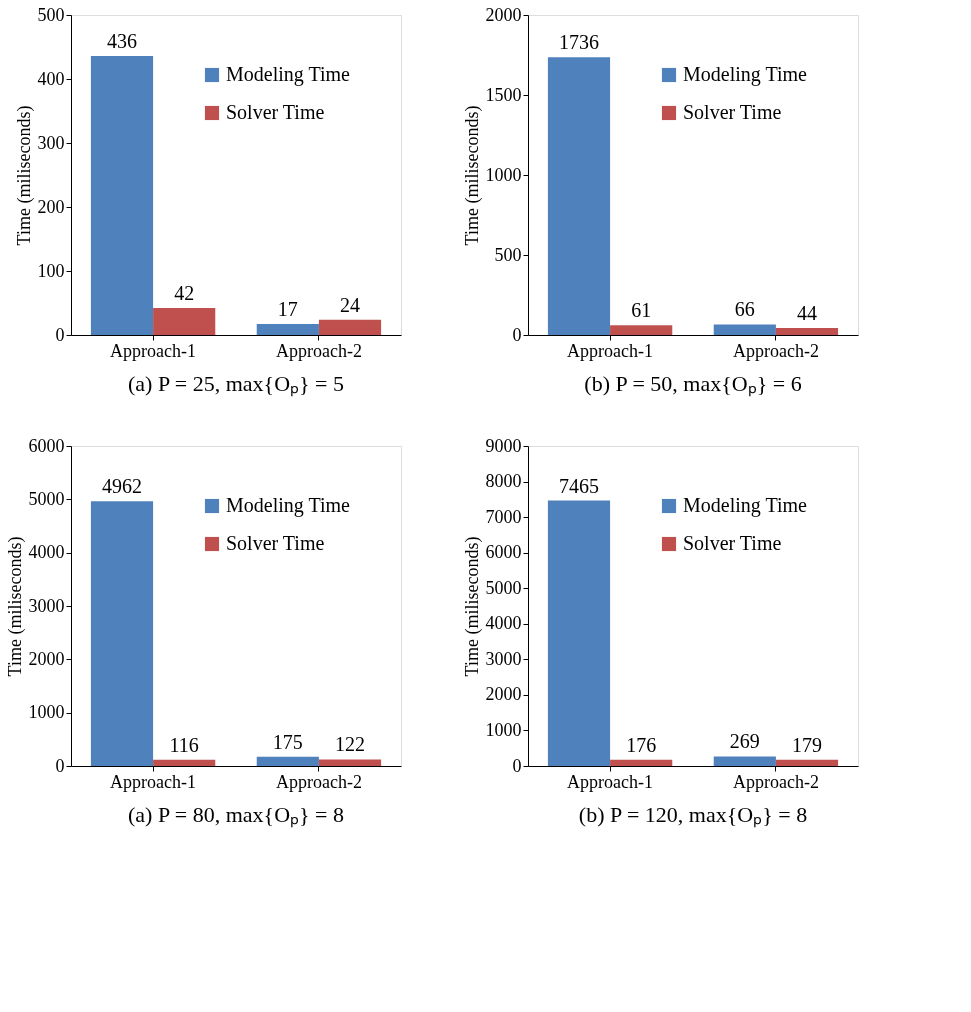 The image size is (971, 1012). Describe the element at coordinates (51, 142) in the screenshot. I see `y-tick-label: 300` at that location.